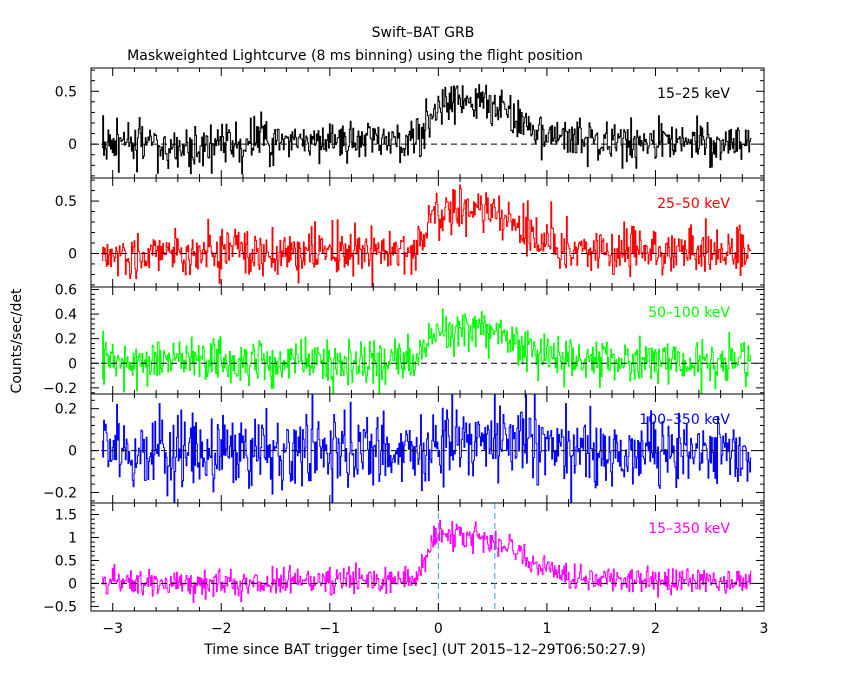  Describe the element at coordinates (426, 351) in the screenshot. I see `lightcurve-50-100-kev` at that location.